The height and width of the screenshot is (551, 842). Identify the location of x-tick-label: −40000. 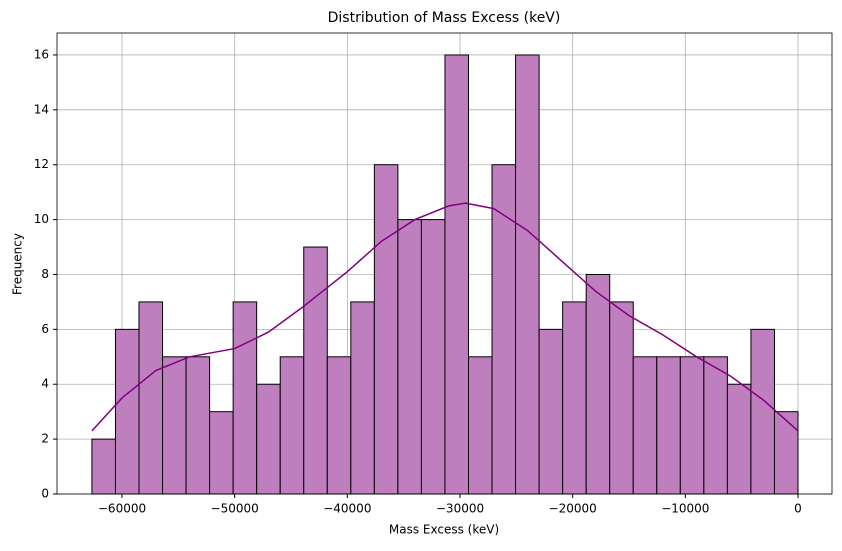
(347, 509).